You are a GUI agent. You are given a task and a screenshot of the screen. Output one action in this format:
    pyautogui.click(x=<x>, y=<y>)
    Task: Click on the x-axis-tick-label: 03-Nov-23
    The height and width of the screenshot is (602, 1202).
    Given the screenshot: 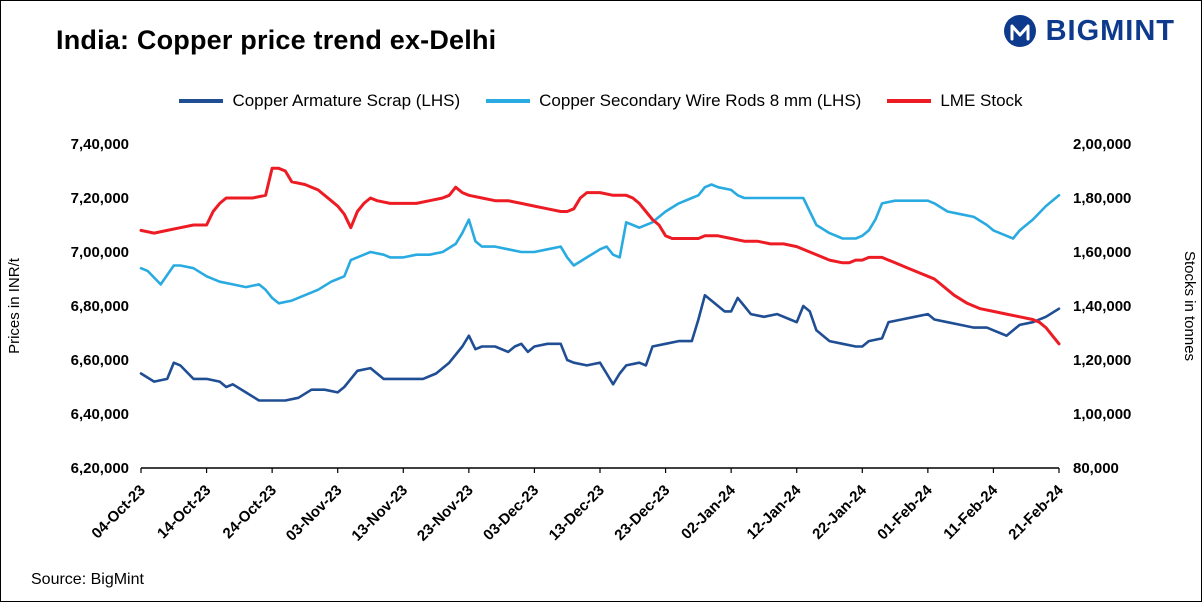 What is the action you would take?
    pyautogui.click(x=314, y=513)
    